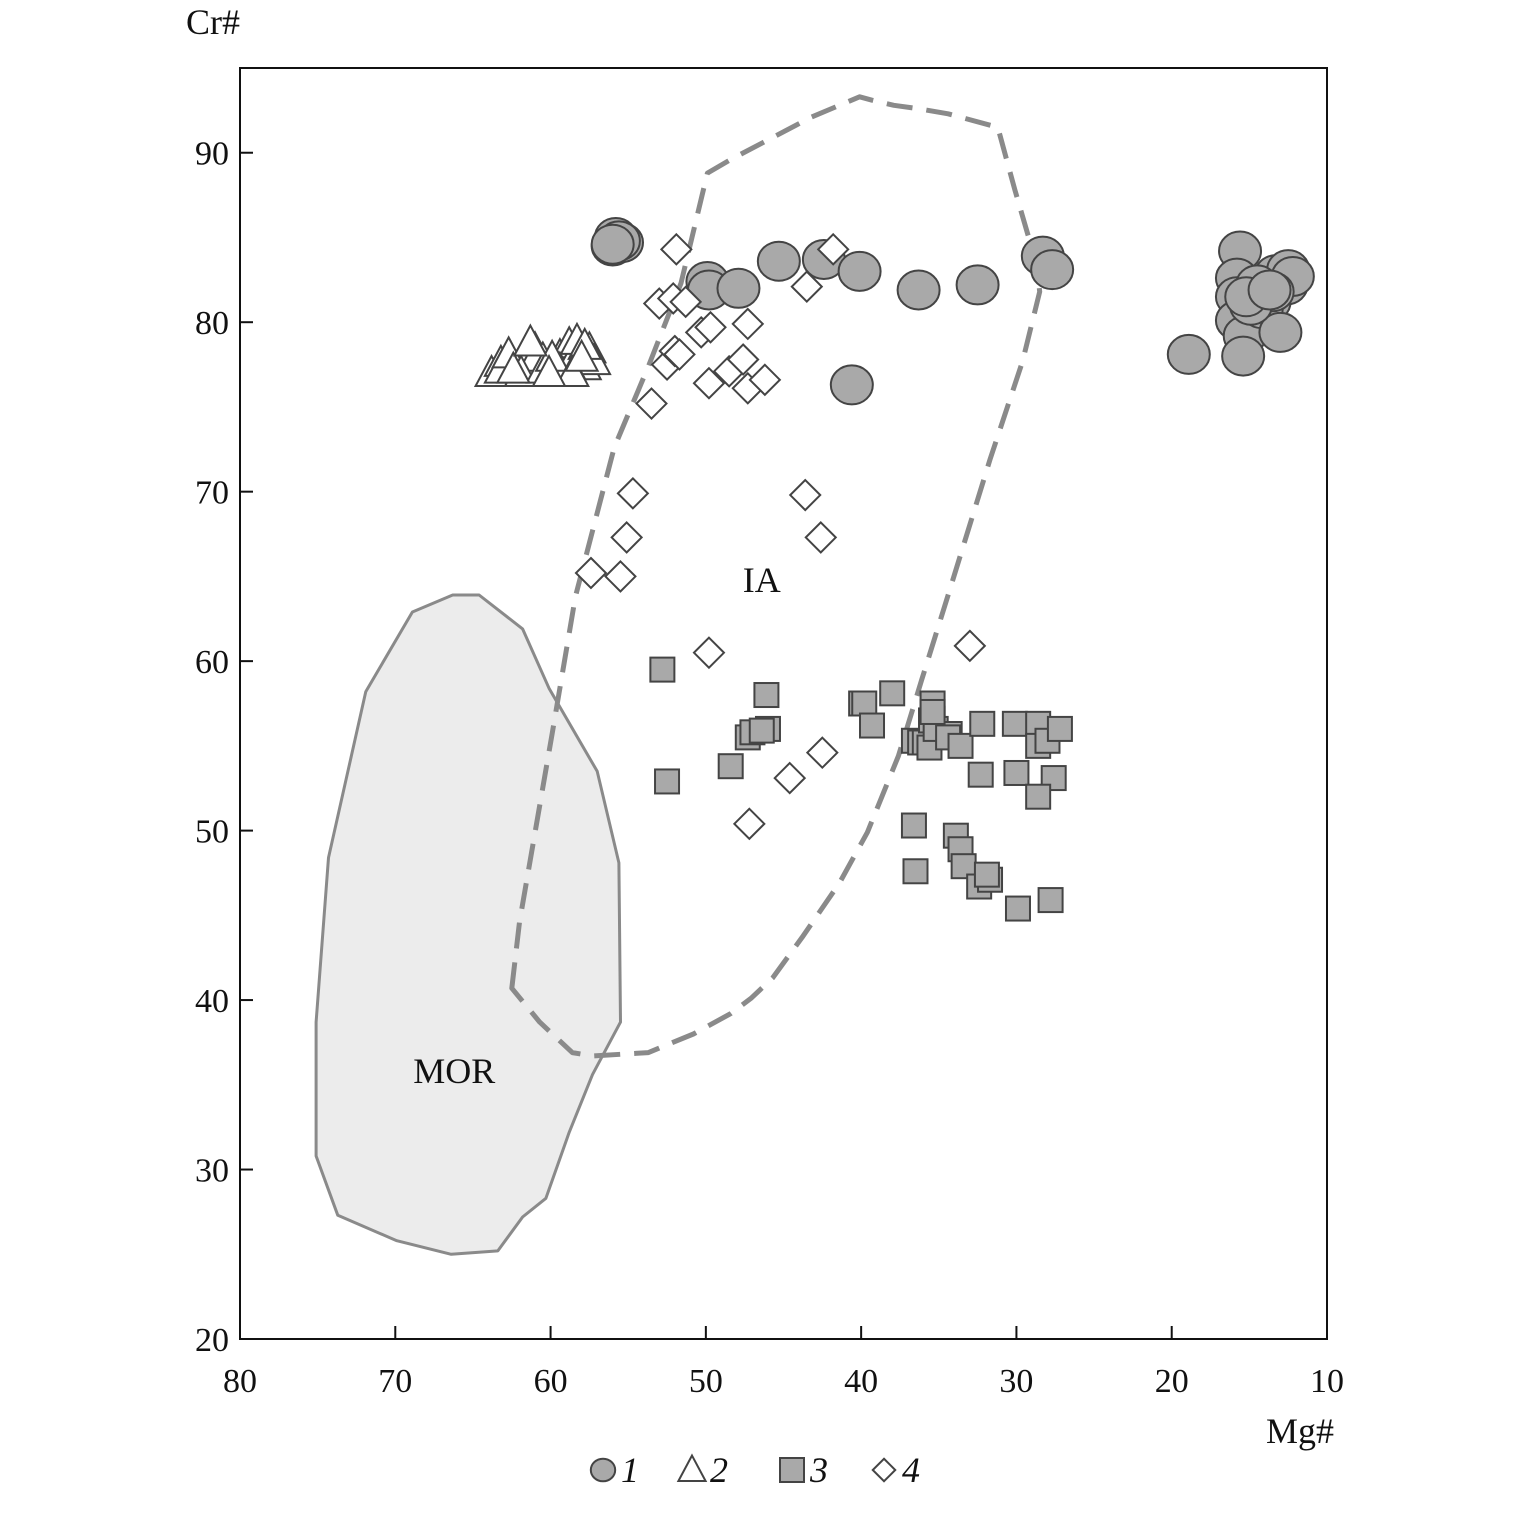 The width and height of the screenshot is (1520, 1515). I want to click on legend-item-4: 4, so click(895, 1470).